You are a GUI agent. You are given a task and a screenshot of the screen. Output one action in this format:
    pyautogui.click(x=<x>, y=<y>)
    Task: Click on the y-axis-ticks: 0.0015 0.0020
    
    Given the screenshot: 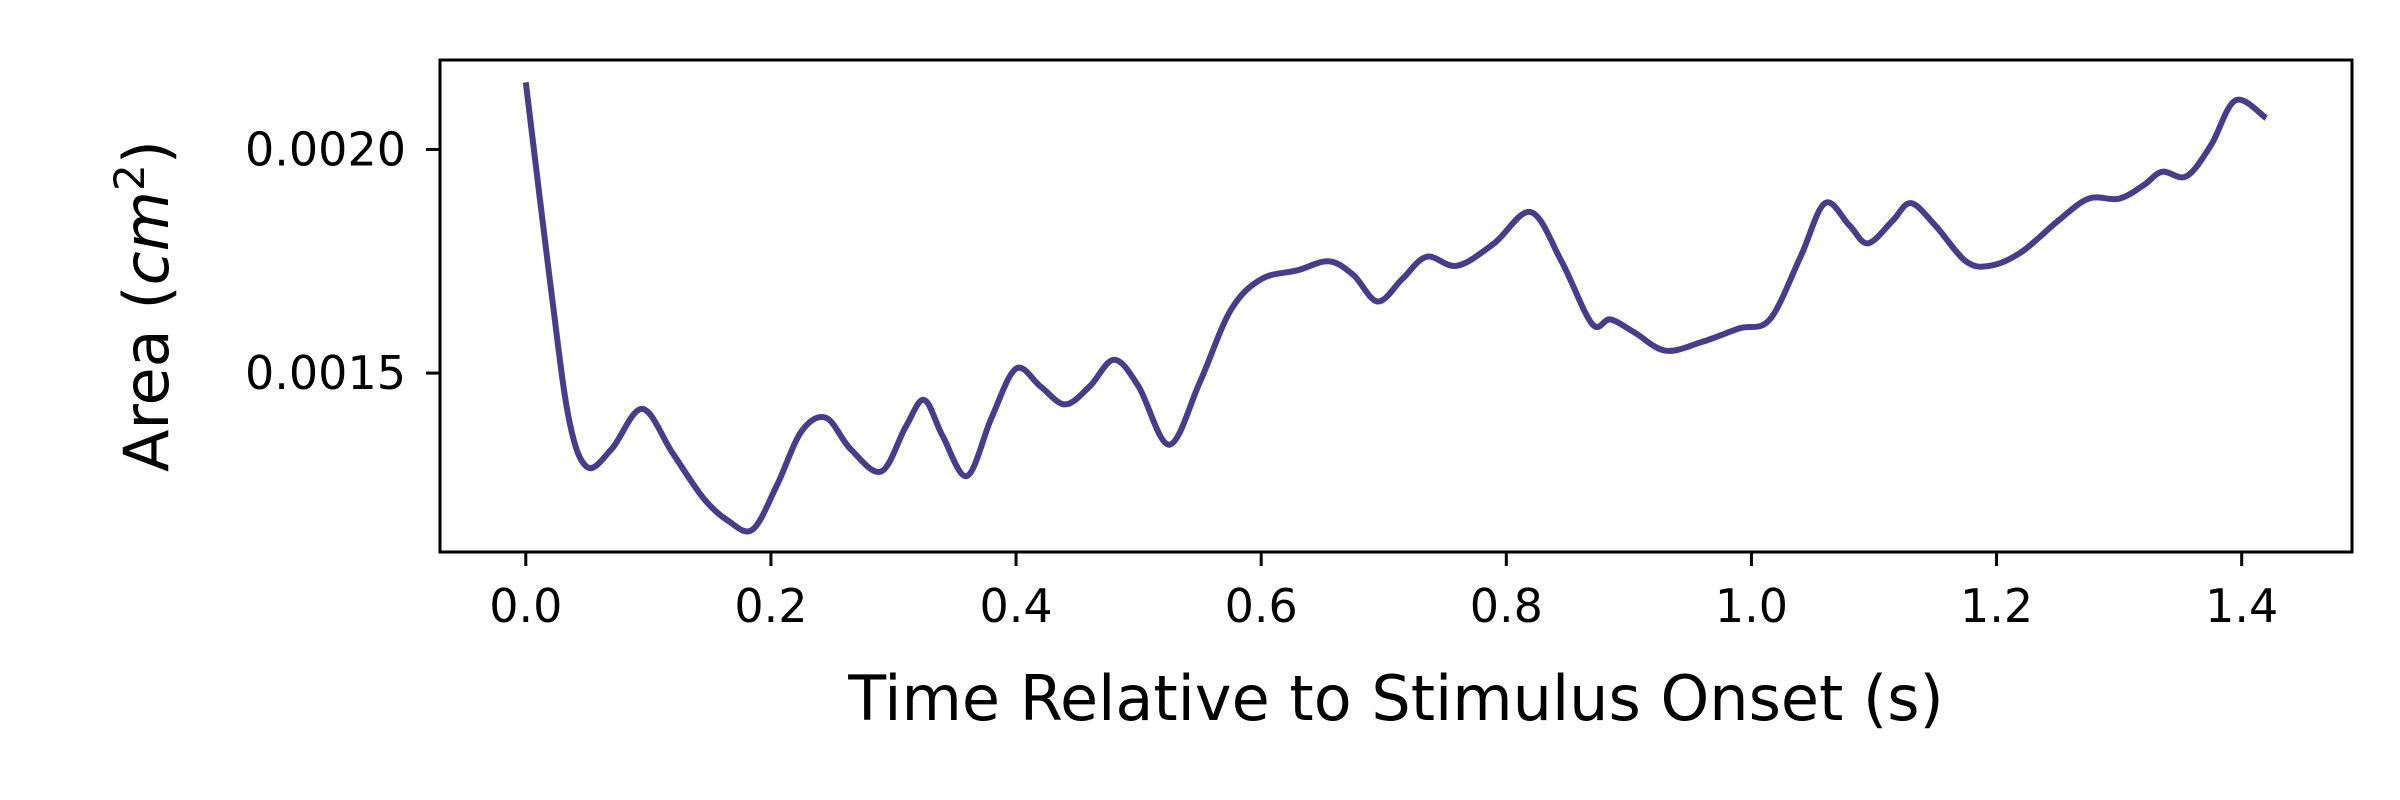 What is the action you would take?
    pyautogui.click(x=342, y=261)
    